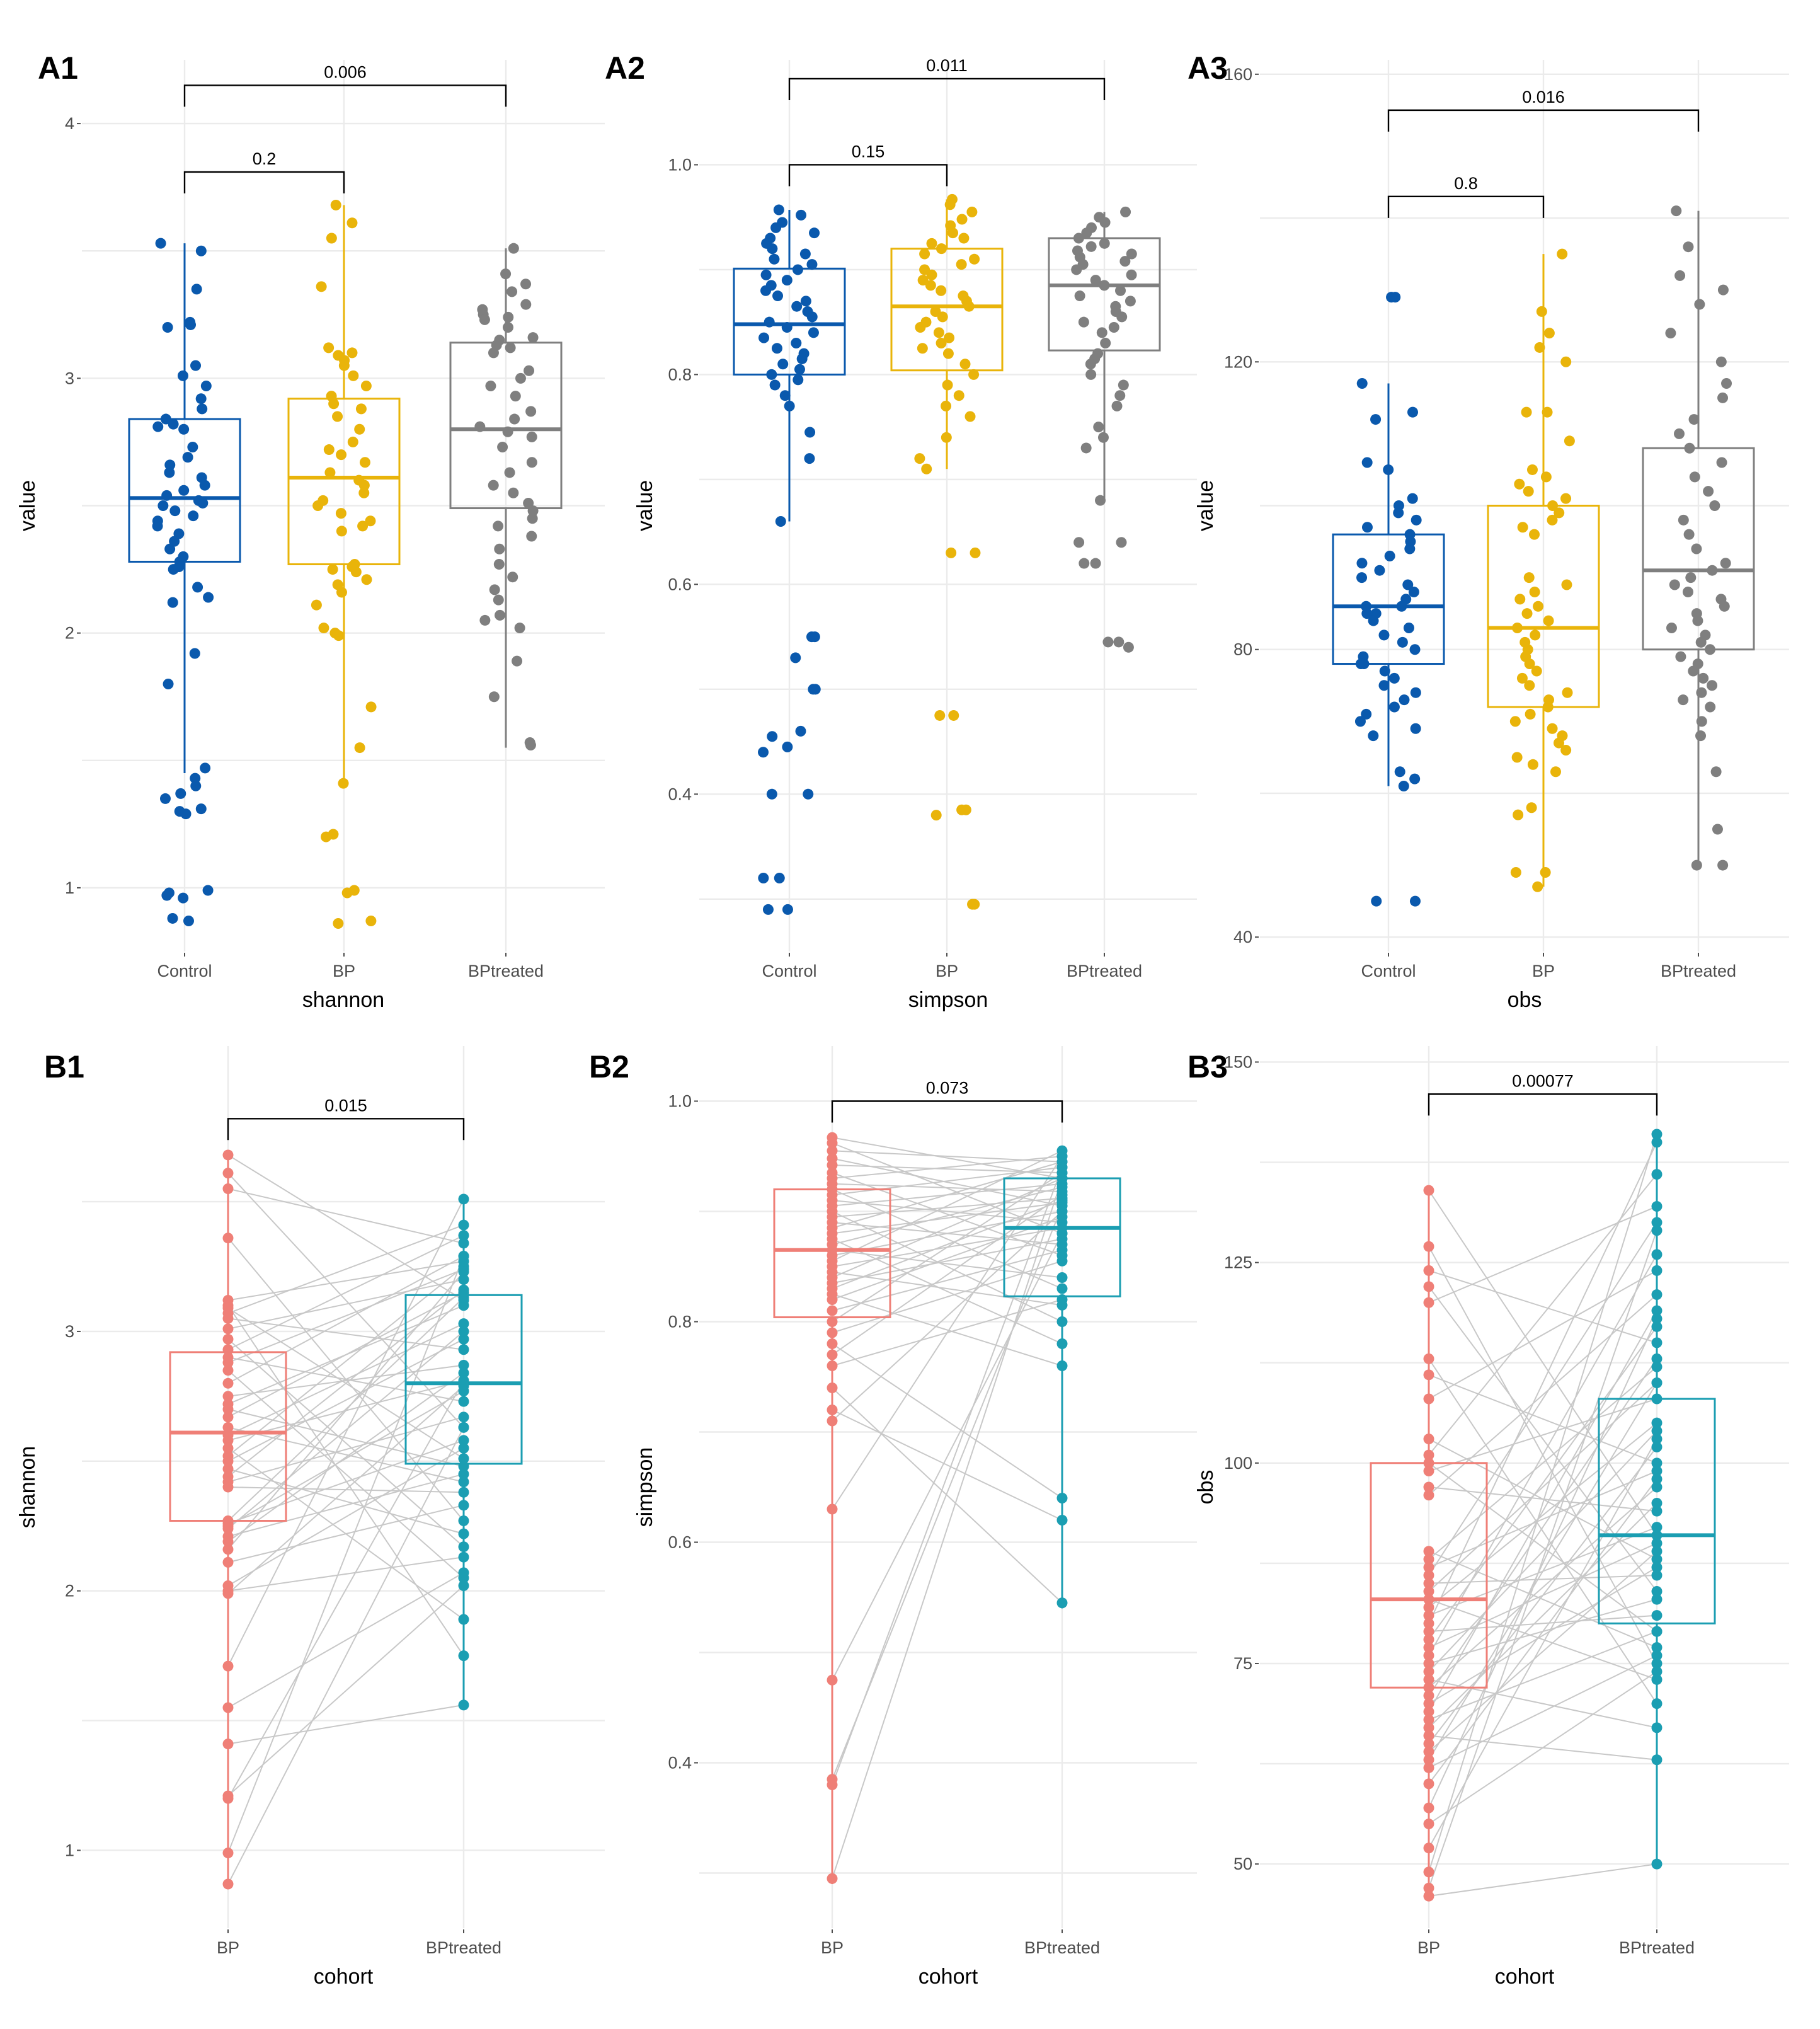 This screenshot has height=2029, width=1820. Describe the element at coordinates (1208, 68) in the screenshot. I see `panel-label: A3` at that location.